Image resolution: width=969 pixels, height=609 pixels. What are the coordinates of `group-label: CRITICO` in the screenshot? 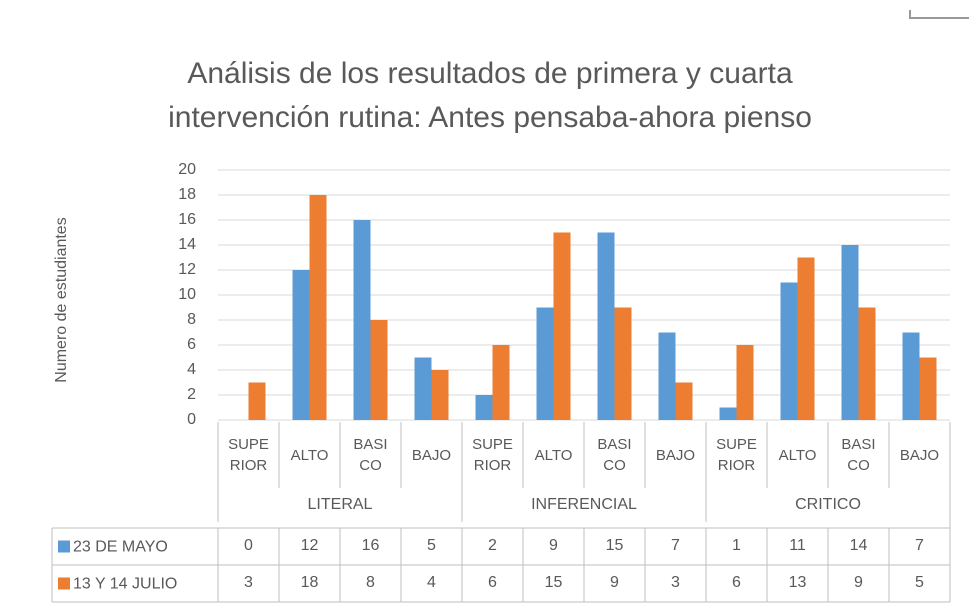 It's located at (828, 504).